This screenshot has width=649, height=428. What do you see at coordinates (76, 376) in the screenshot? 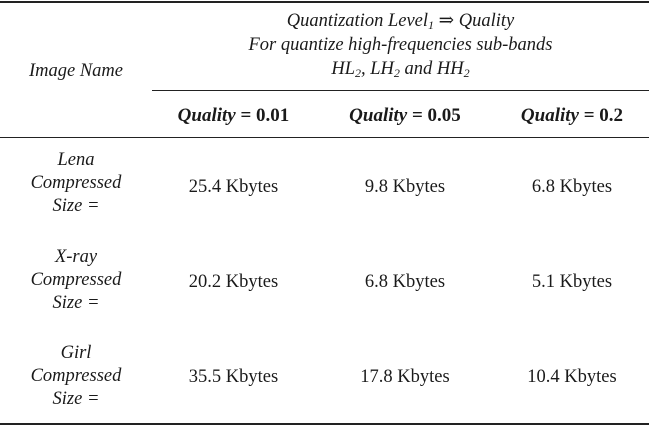
I see `row-name-girl: Girl Compressed Size =` at bounding box center [76, 376].